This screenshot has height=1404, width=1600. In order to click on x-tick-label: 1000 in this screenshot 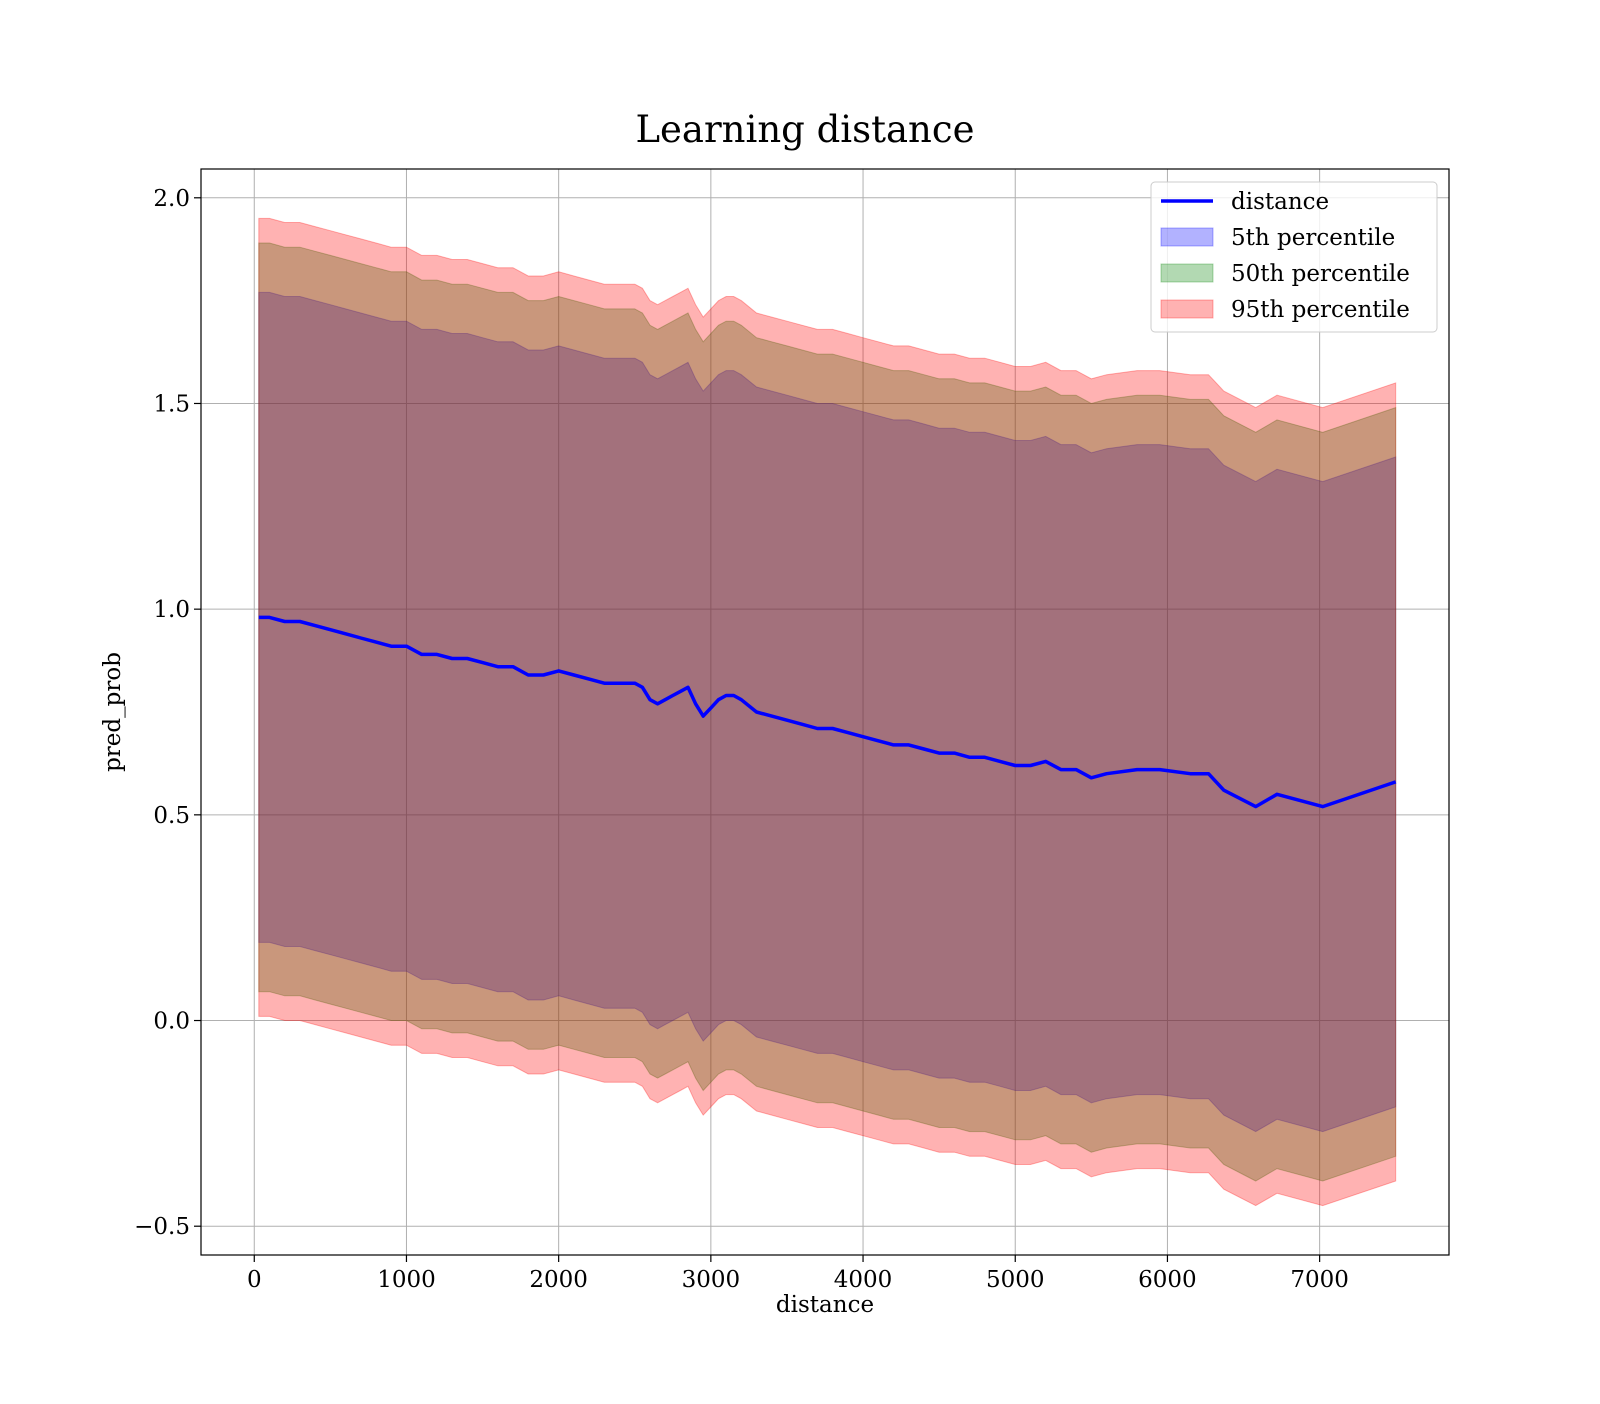, I will do `click(406, 1280)`.